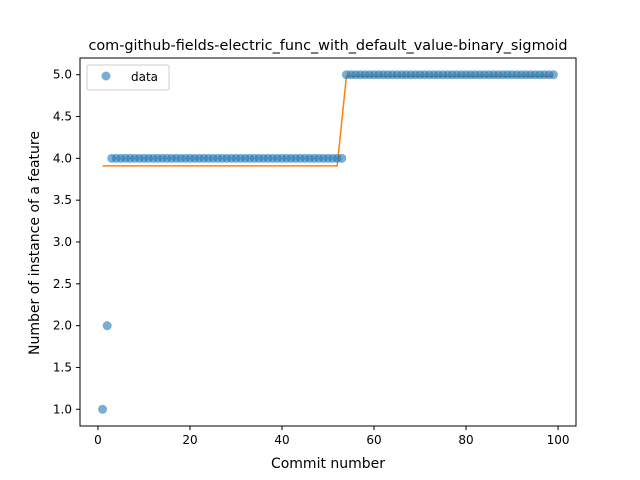 This screenshot has width=640, height=480. I want to click on y-tick-label: 4.5, so click(62, 117).